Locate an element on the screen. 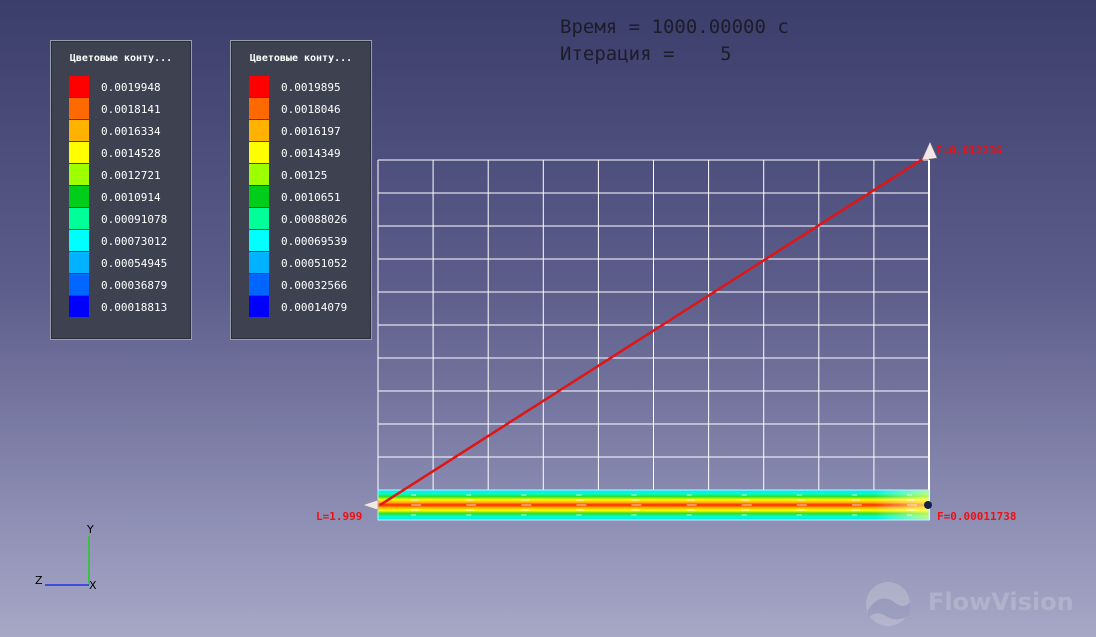 Image resolution: width=1096 pixels, height=637 pixels. legend-row: 0.0016334 is located at coordinates (129, 131).